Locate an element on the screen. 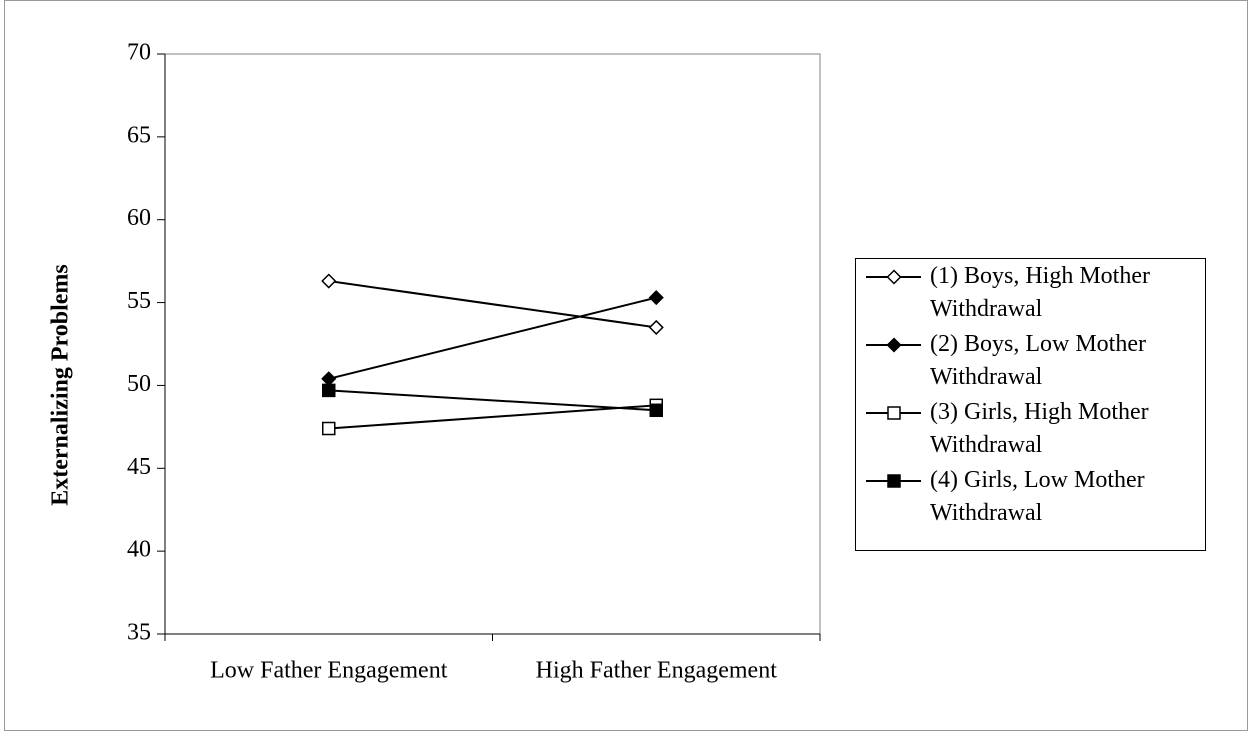  legend-box is located at coordinates (1030, 404).